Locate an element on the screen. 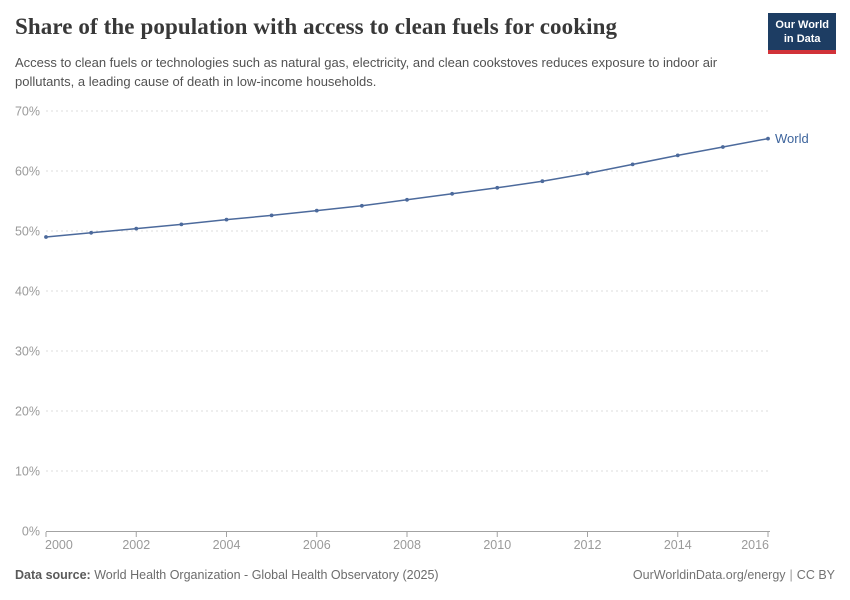  y-tick-label: 20% is located at coordinates (27, 411).